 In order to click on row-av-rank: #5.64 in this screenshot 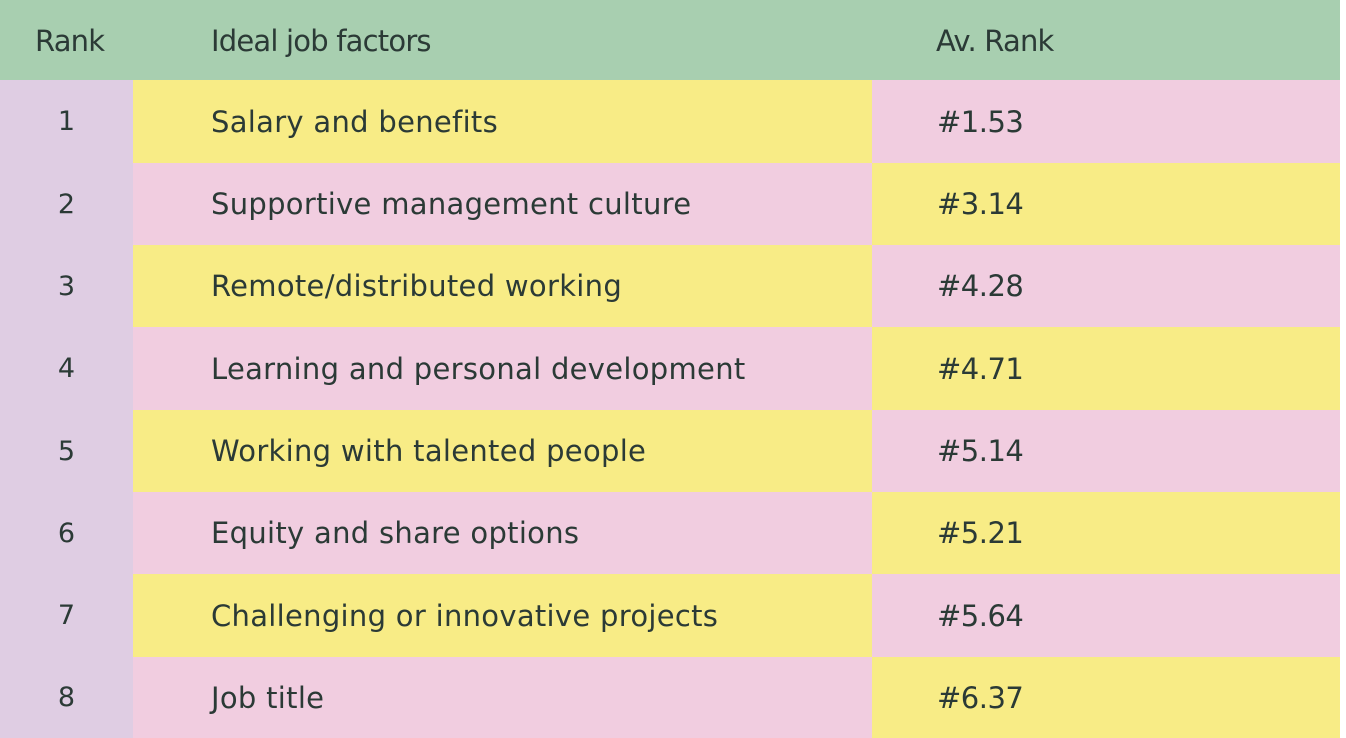, I will do `click(1106, 615)`.